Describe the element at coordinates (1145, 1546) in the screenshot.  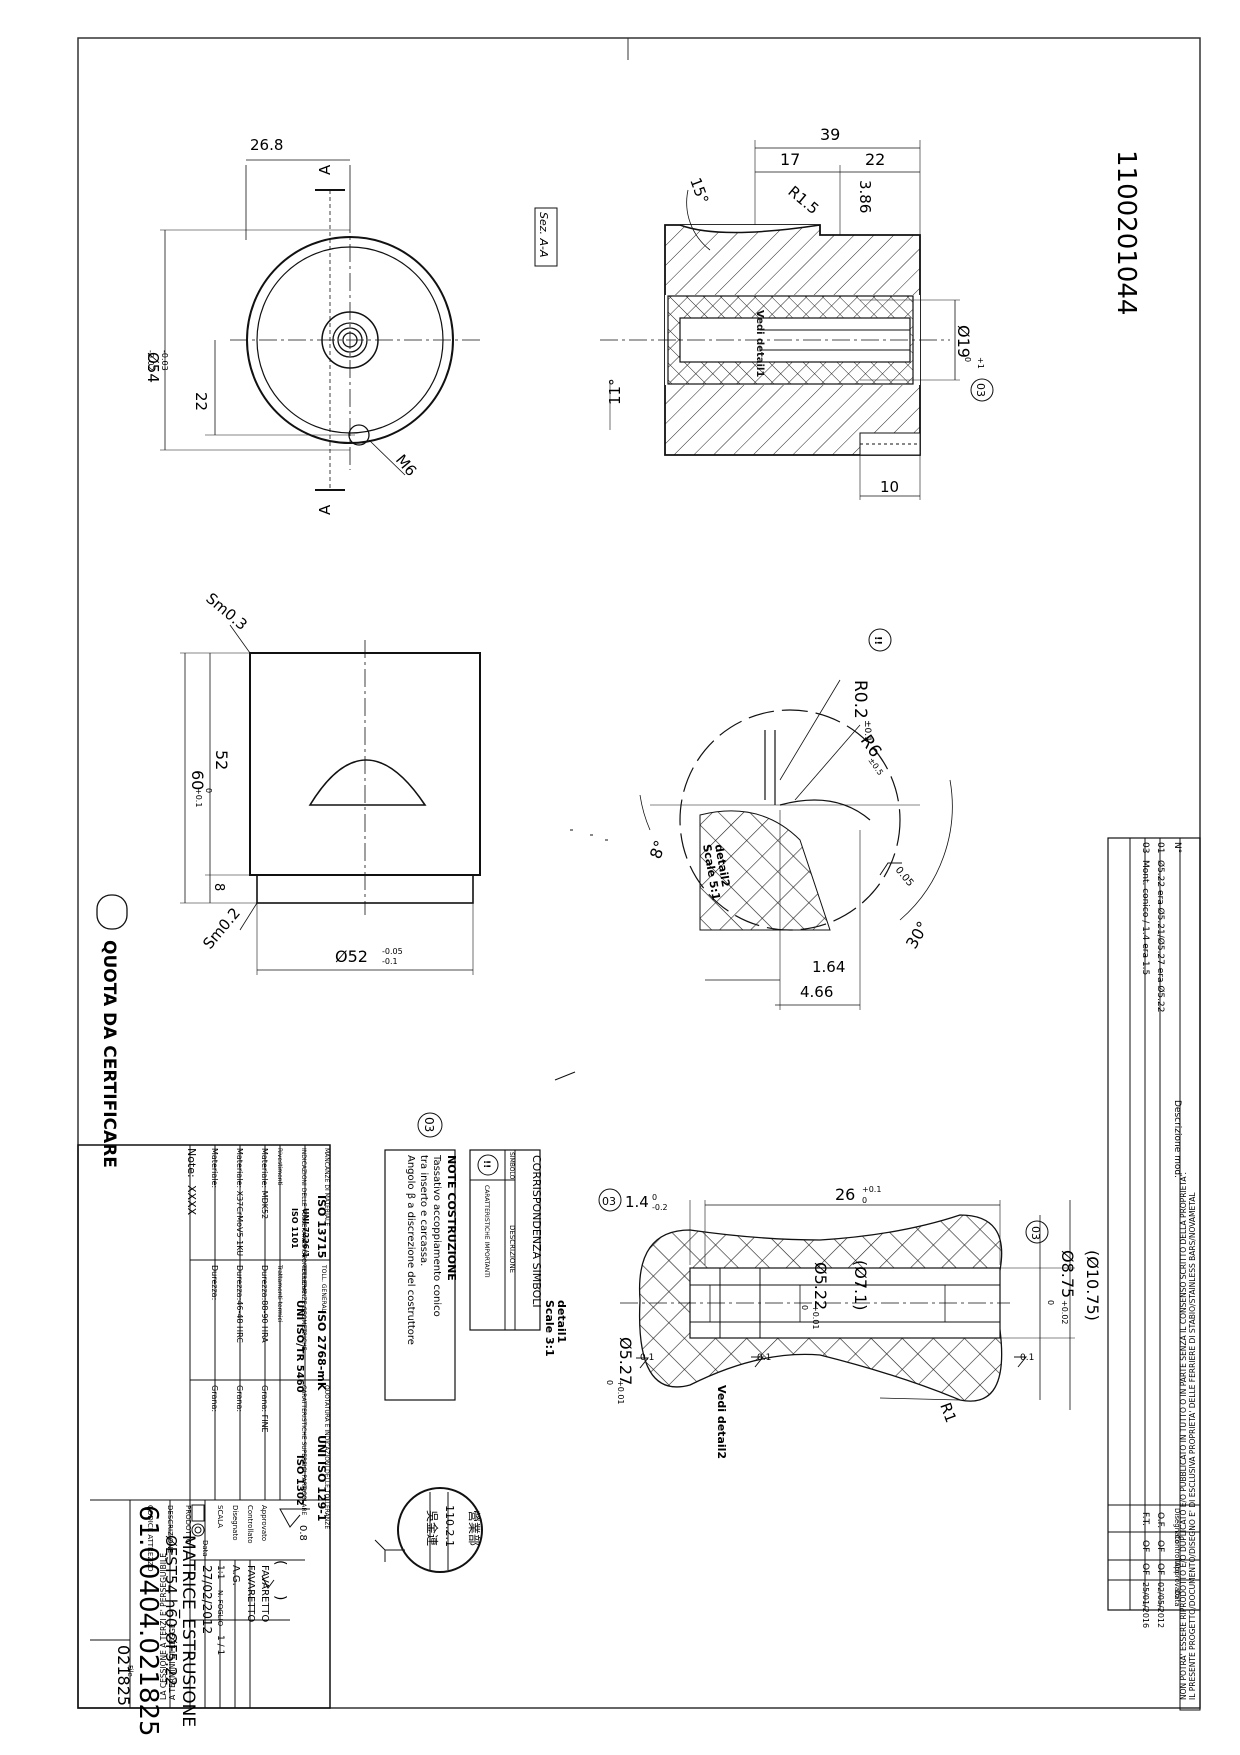
I see `rev-sign2-checked: OF` at that location.